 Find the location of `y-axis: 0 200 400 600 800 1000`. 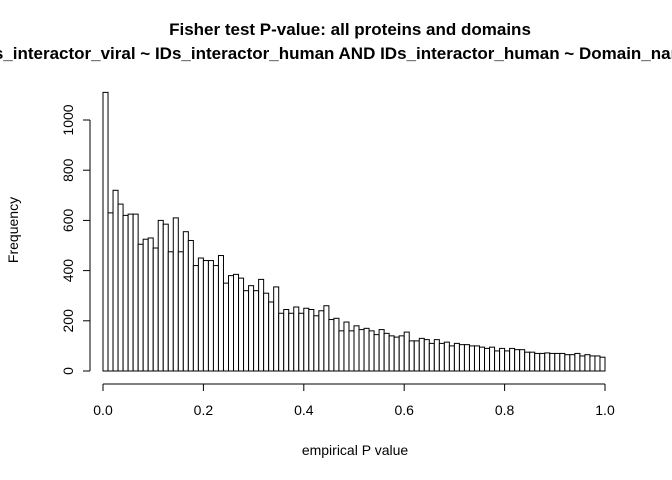

y-axis: 0 200 400 600 800 1000 is located at coordinates (75, 239).